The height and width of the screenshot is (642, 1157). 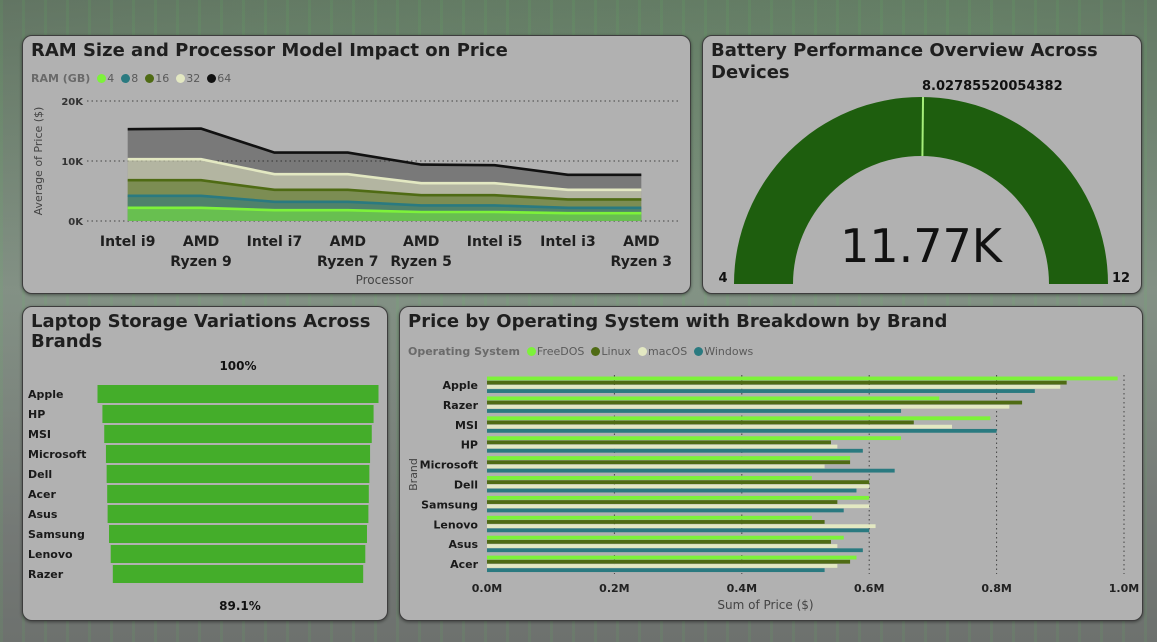 I want to click on os-legend-label: FreeDOS, so click(x=560, y=351).